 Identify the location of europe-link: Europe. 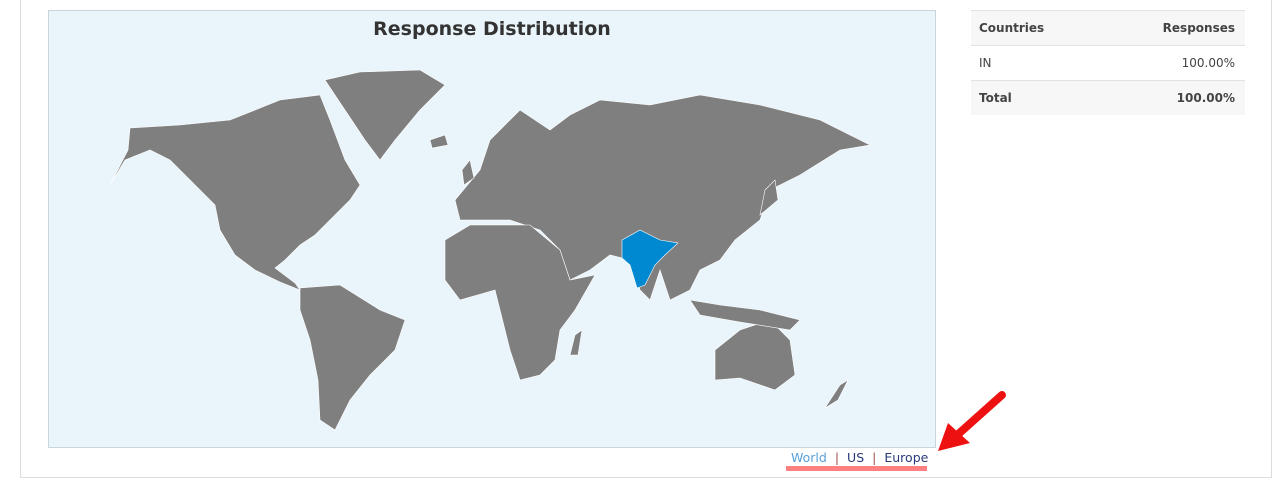
(906, 457).